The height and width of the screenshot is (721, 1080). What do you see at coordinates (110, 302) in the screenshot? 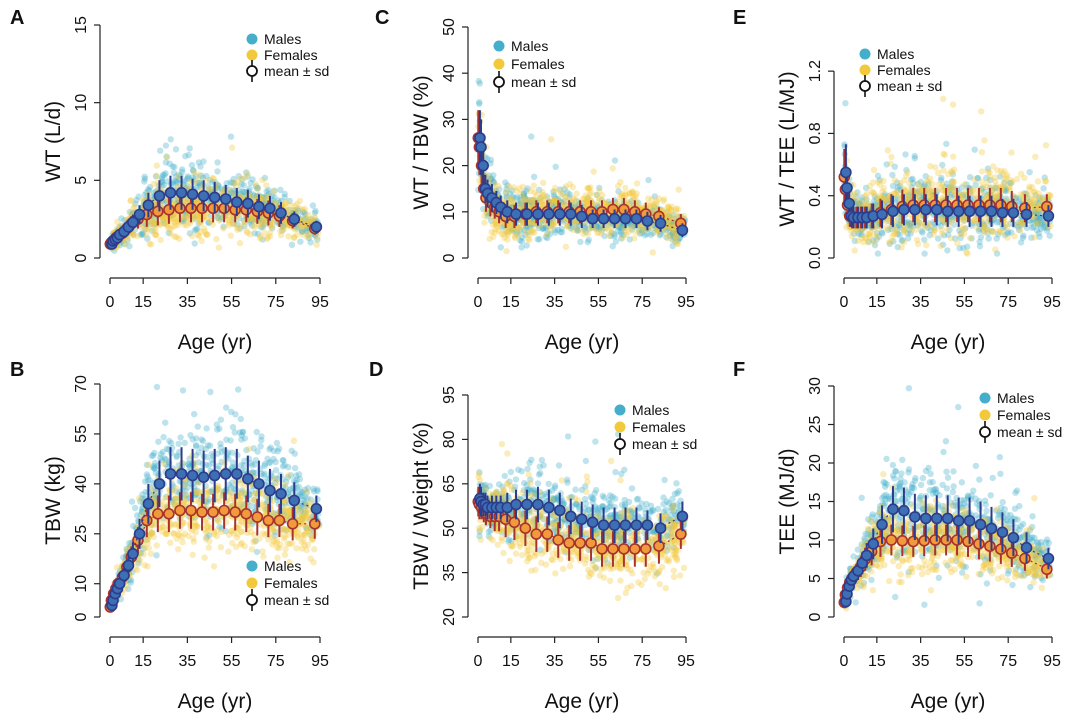
I see `x-tick-label: 0` at bounding box center [110, 302].